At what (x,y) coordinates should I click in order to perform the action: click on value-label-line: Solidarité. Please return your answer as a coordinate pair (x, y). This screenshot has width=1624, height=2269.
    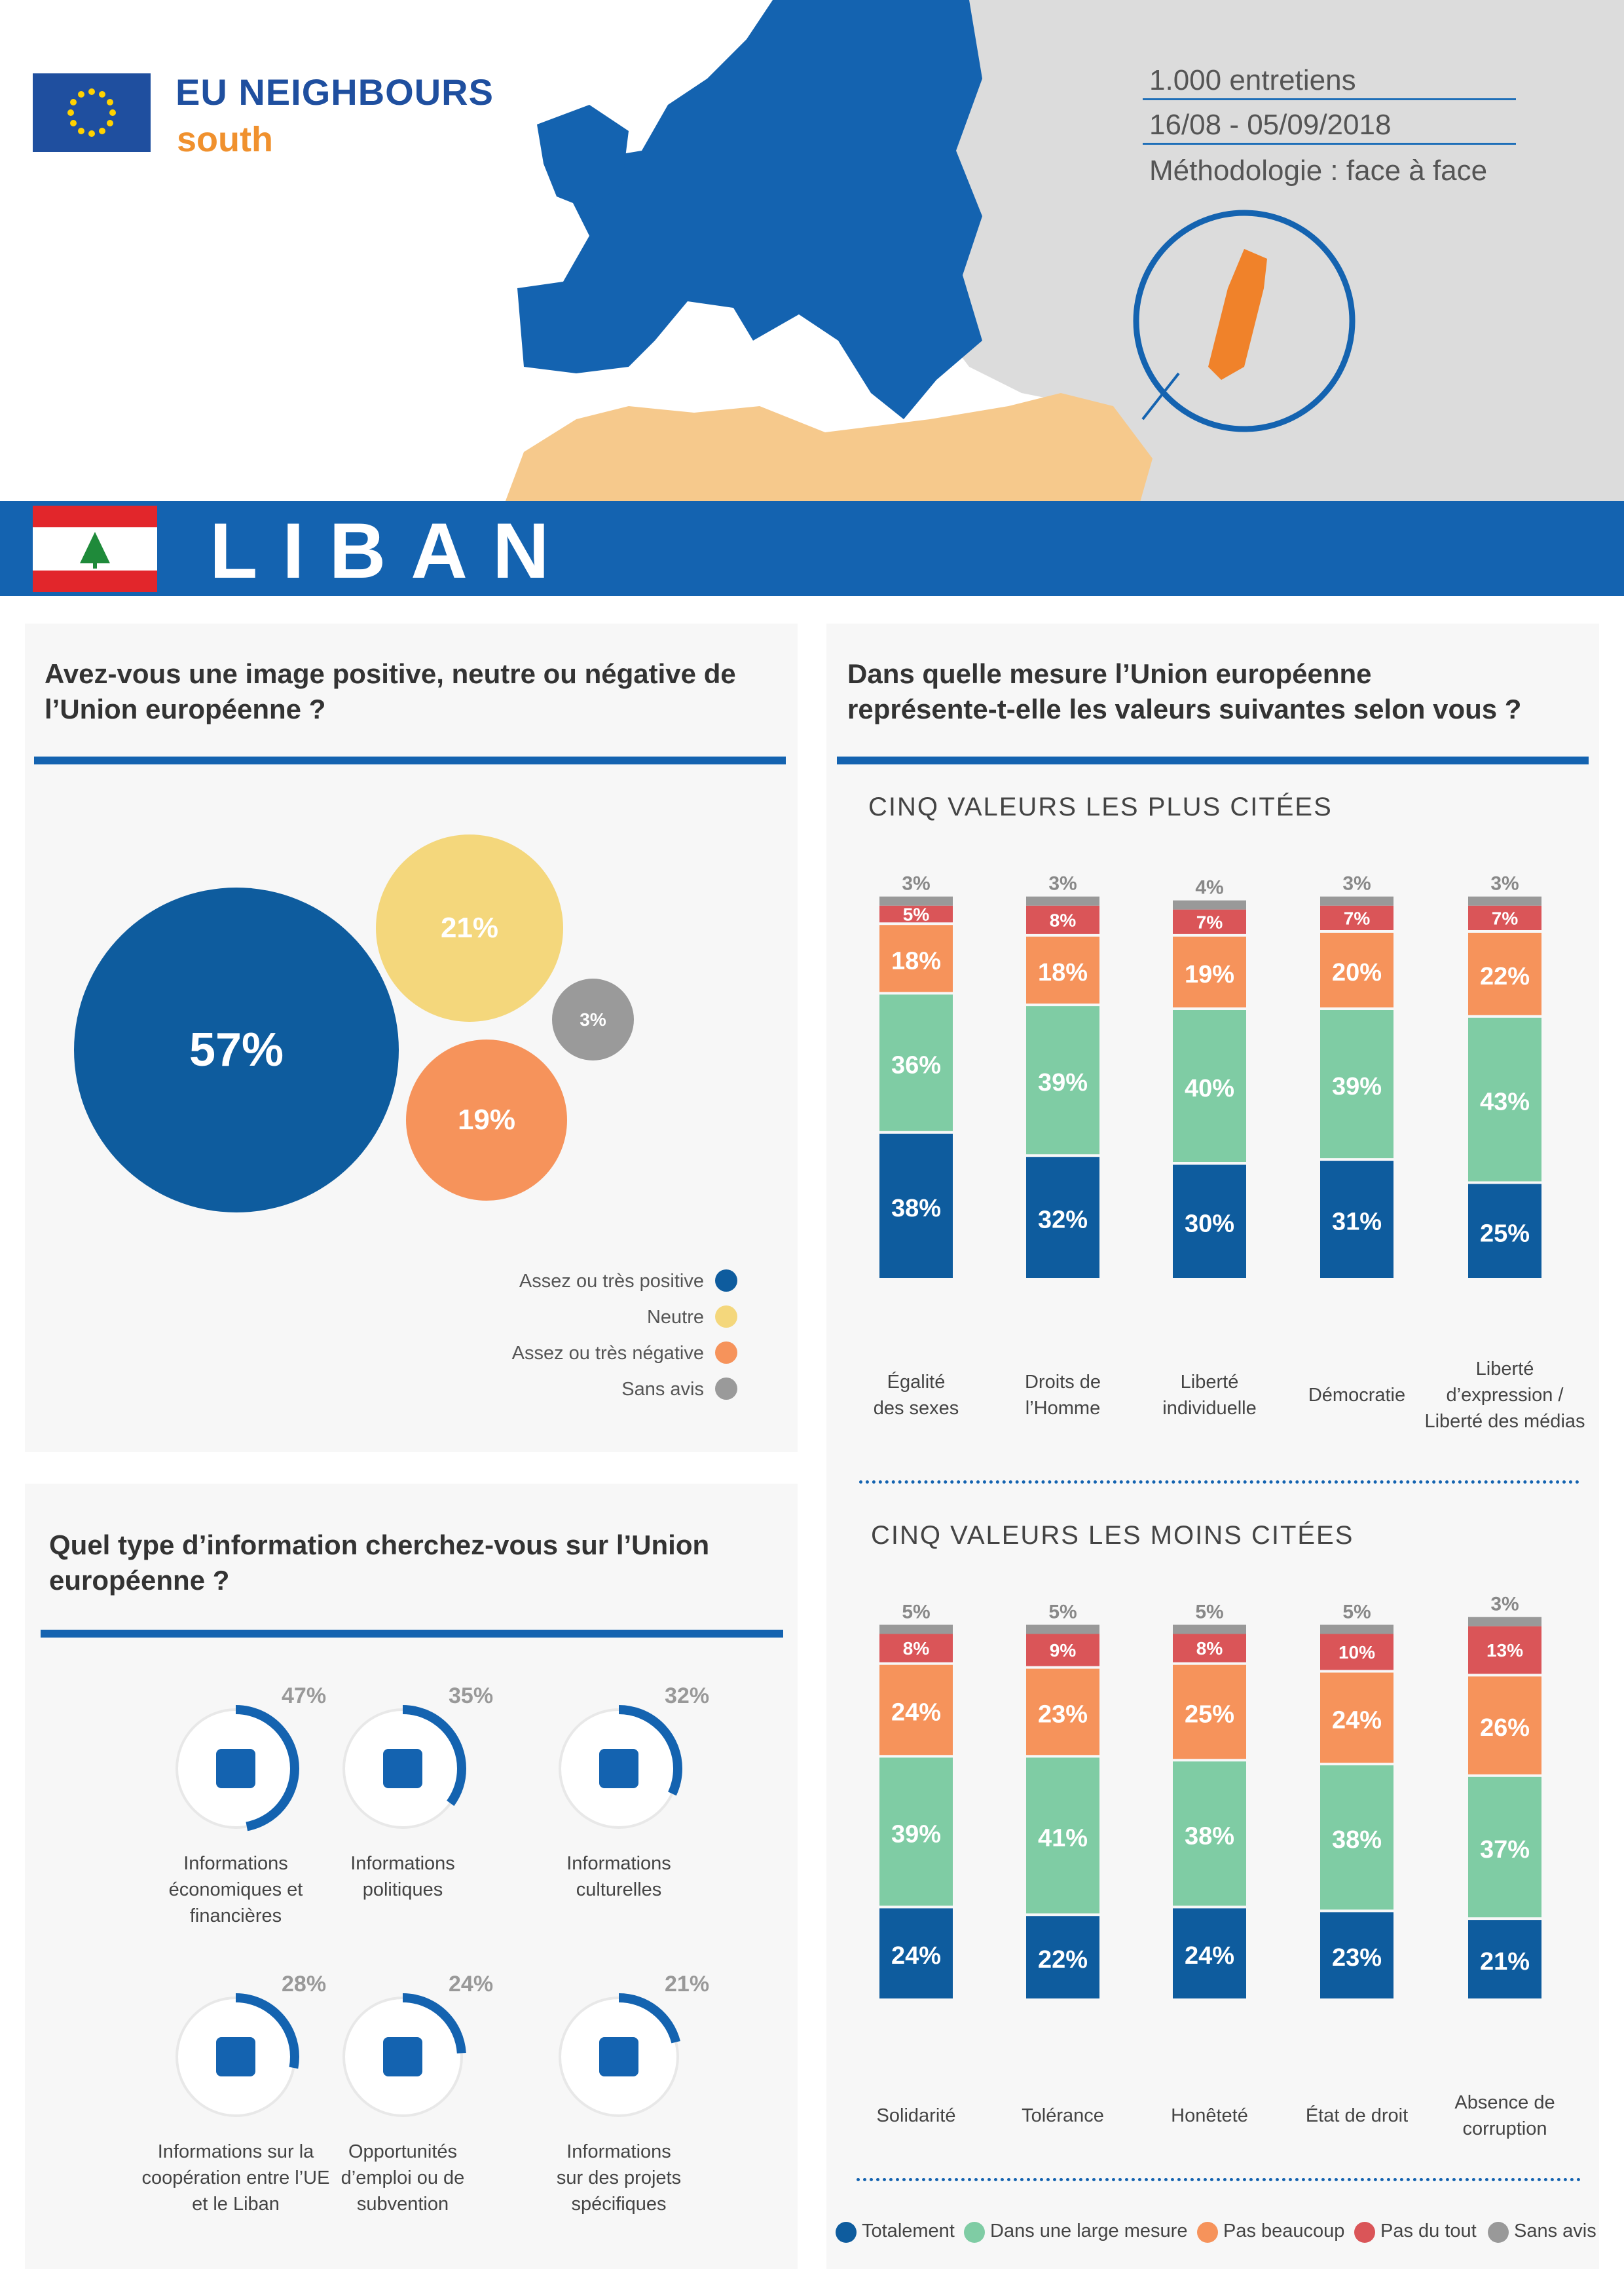
    Looking at the image, I should click on (916, 2115).